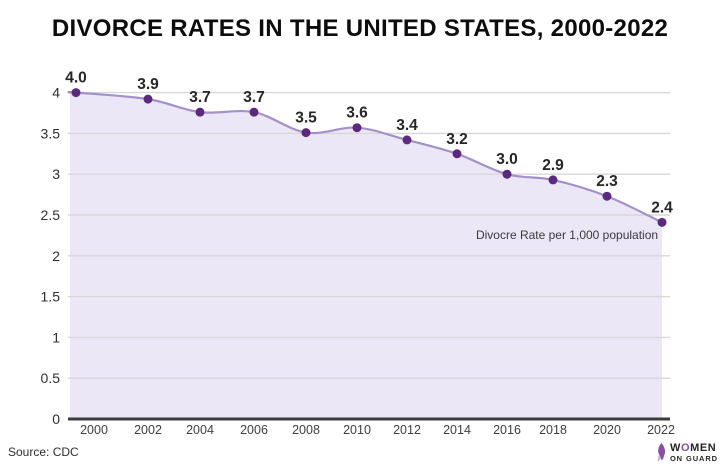 The width and height of the screenshot is (720, 465). What do you see at coordinates (357, 430) in the screenshot?
I see `x-axis-label: 2010` at bounding box center [357, 430].